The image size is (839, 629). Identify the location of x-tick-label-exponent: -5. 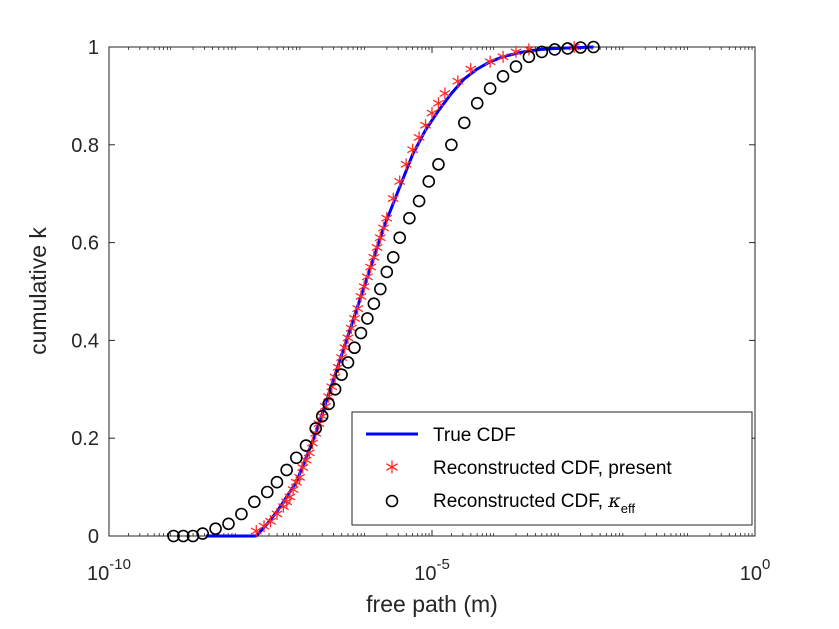
(442, 564).